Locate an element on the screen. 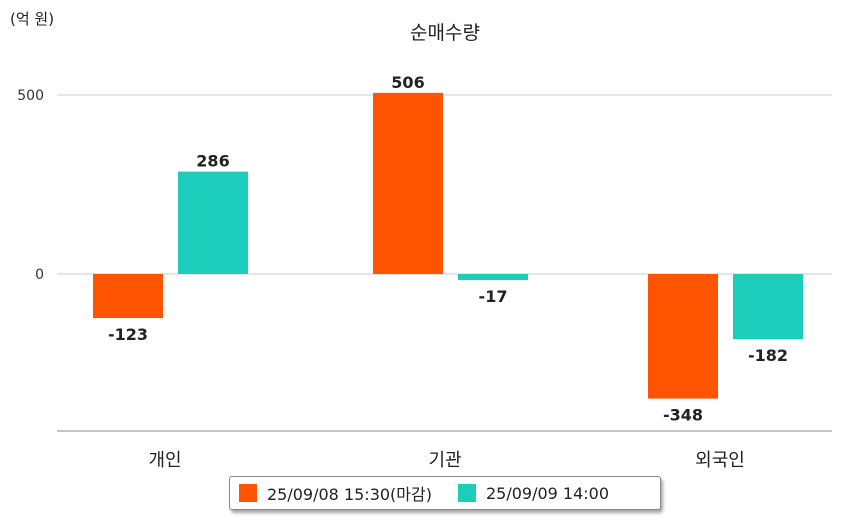 The image size is (842, 520). y-tick-labels: 0 500 is located at coordinates (30, 185).